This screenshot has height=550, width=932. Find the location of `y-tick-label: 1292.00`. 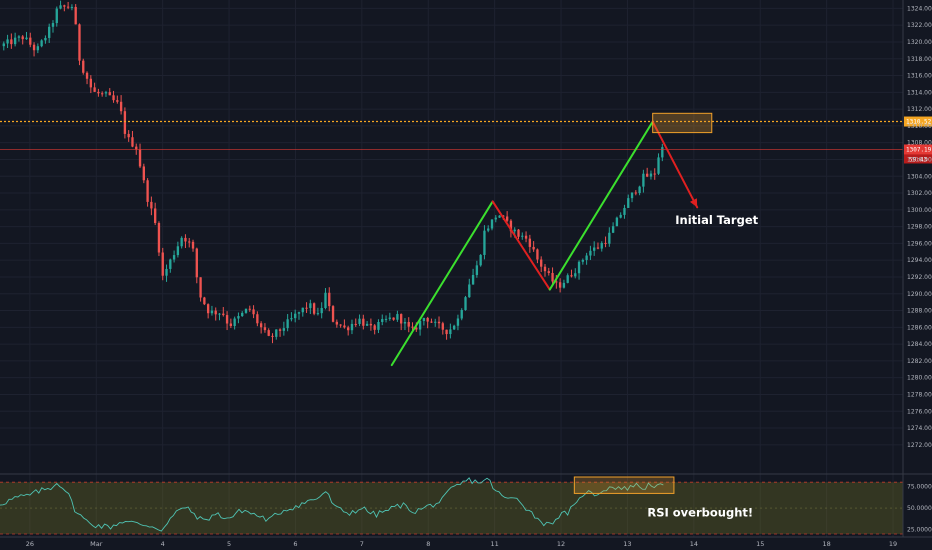

y-tick-label: 1292.00 is located at coordinates (919, 277).